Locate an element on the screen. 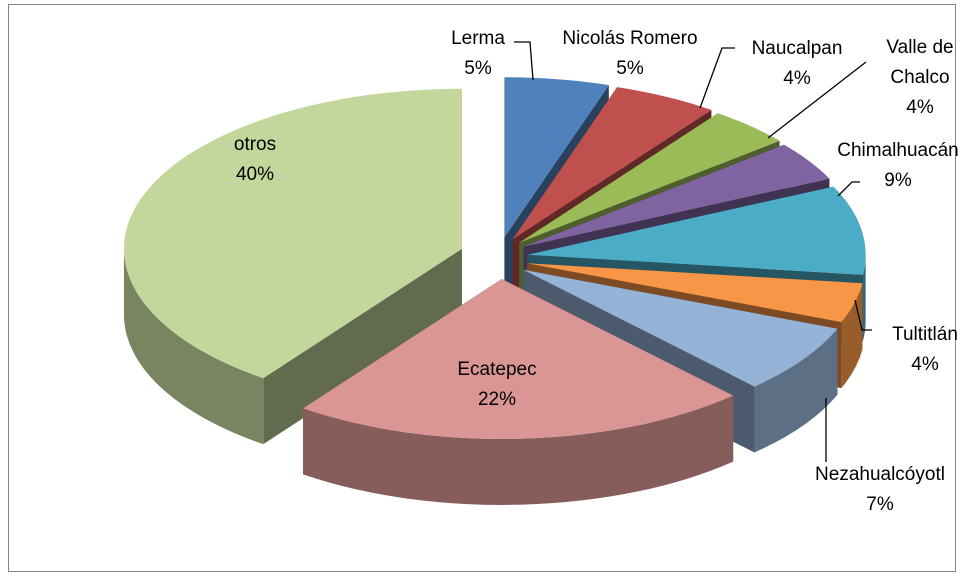 The image size is (963, 581). category-name: Nezahualcóyotl is located at coordinates (880, 474).